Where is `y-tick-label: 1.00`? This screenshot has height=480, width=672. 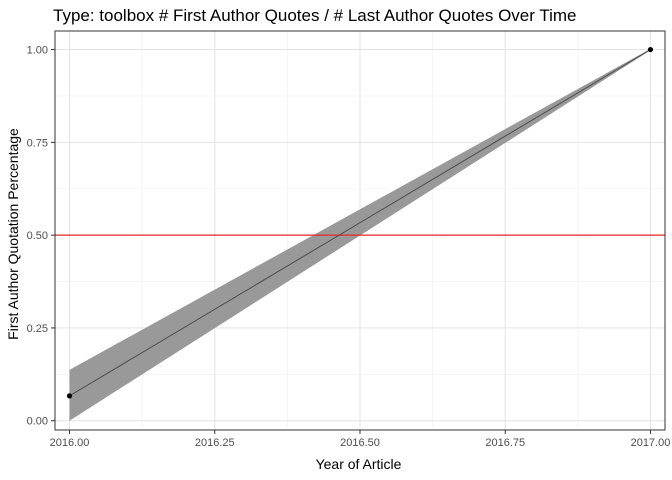
y-tick-label: 1.00 is located at coordinates (37, 51).